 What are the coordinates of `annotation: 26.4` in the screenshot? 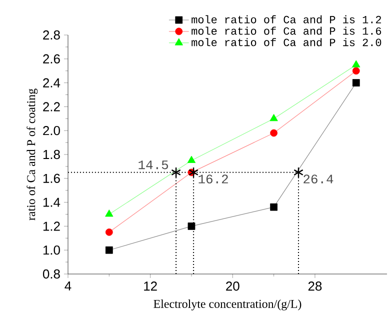 It's located at (319, 179).